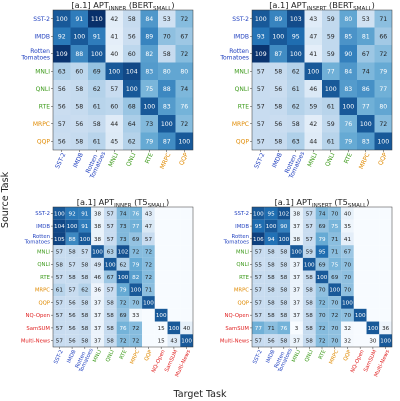  Describe the element at coordinates (148, 265) in the screenshot. I see `cell-value-label: 72` at that location.